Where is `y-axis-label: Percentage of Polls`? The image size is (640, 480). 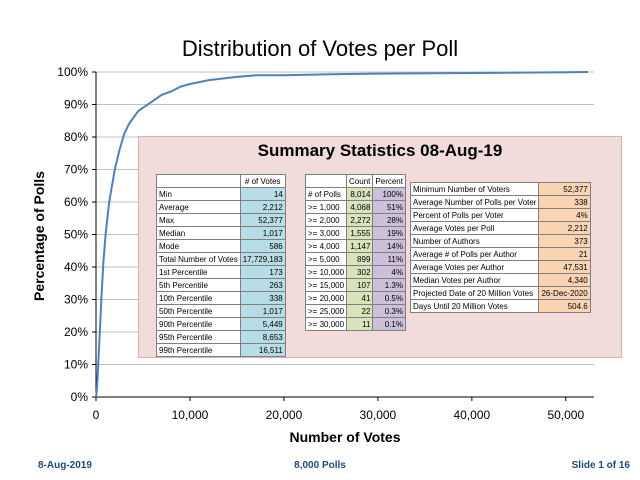
y-axis-label: Percentage of Polls is located at coordinates (39, 236).